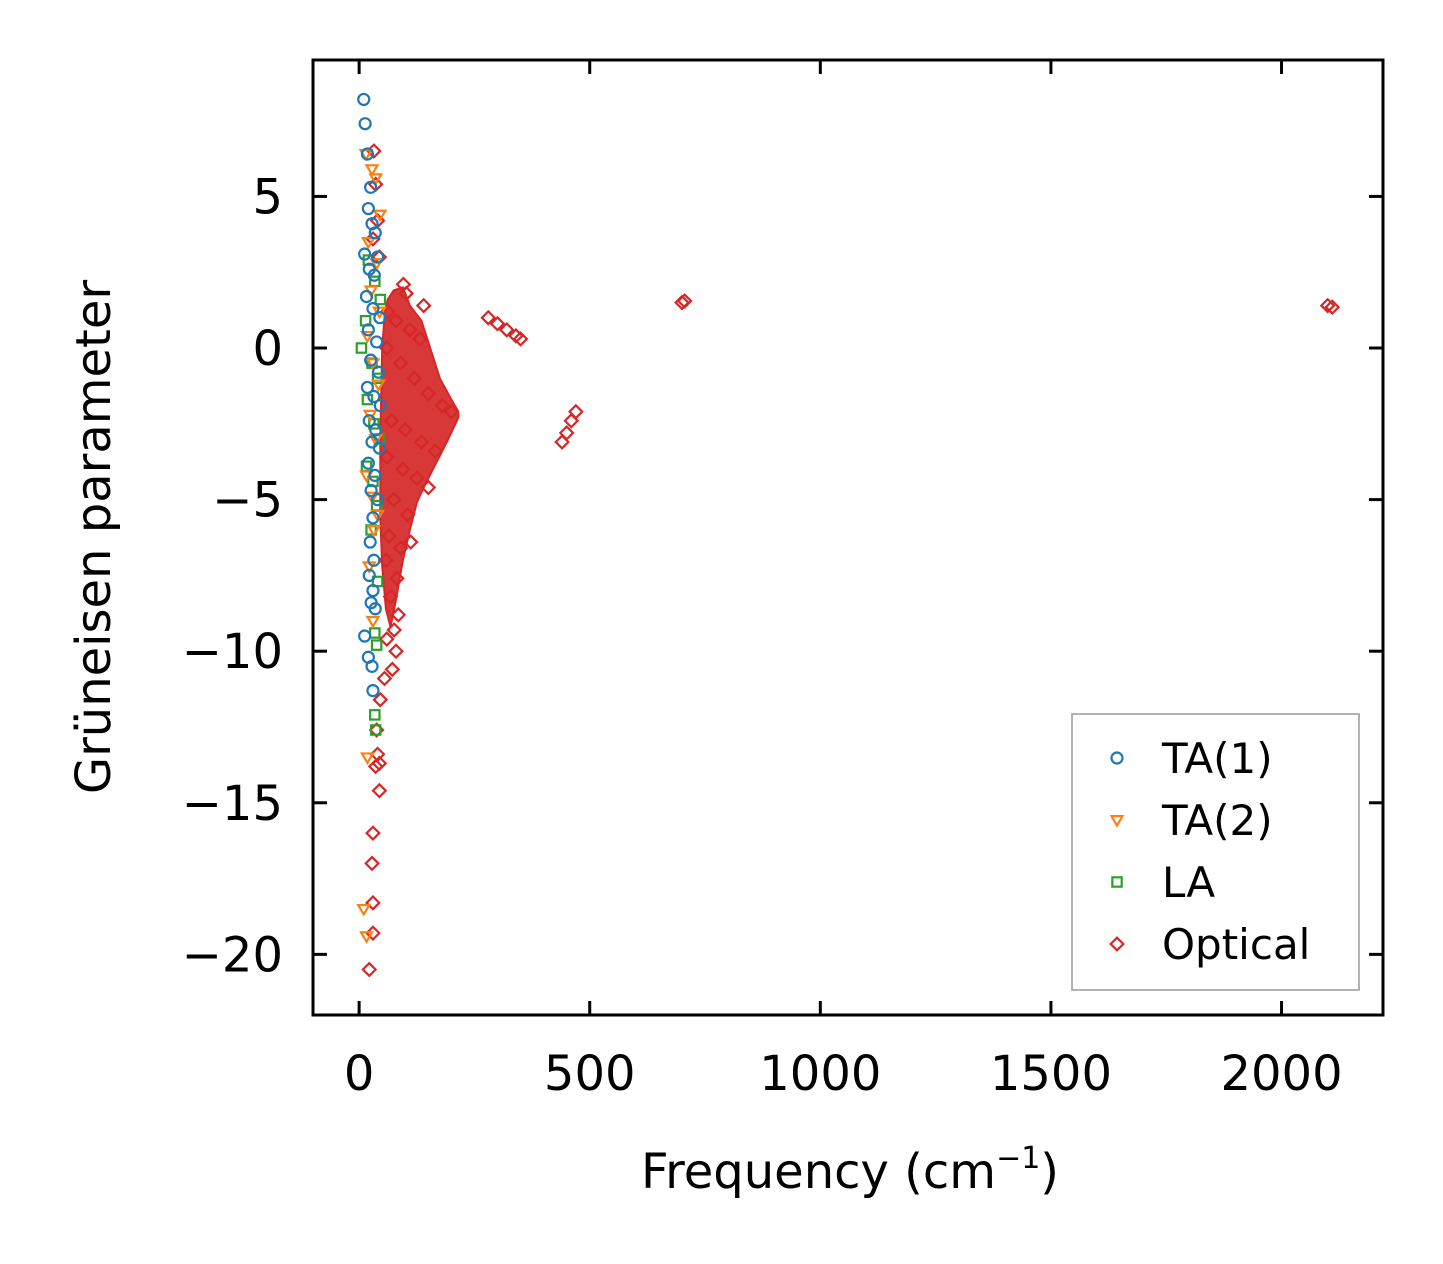 This screenshot has height=1264, width=1443. Describe the element at coordinates (267, 349) in the screenshot. I see `y-tick-label: 0` at that location.